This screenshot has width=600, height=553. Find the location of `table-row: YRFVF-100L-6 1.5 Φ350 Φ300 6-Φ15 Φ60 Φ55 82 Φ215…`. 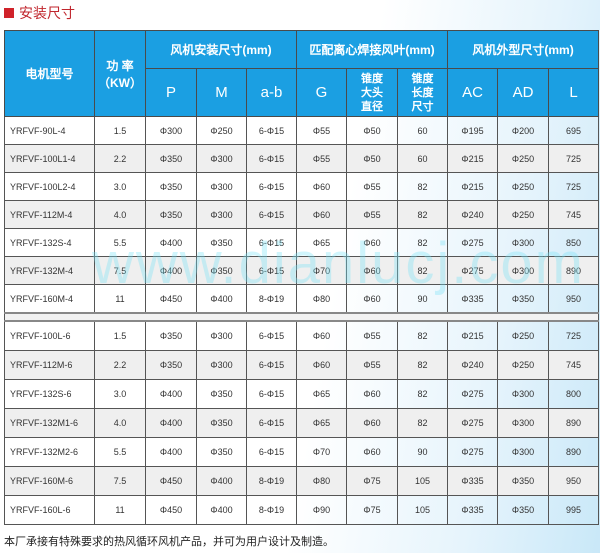

table-row: YRFVF-100L-6 1.5 Φ350 Φ300 6-Φ15 Φ60 Φ55 82 Φ215… is located at coordinates (302, 335).